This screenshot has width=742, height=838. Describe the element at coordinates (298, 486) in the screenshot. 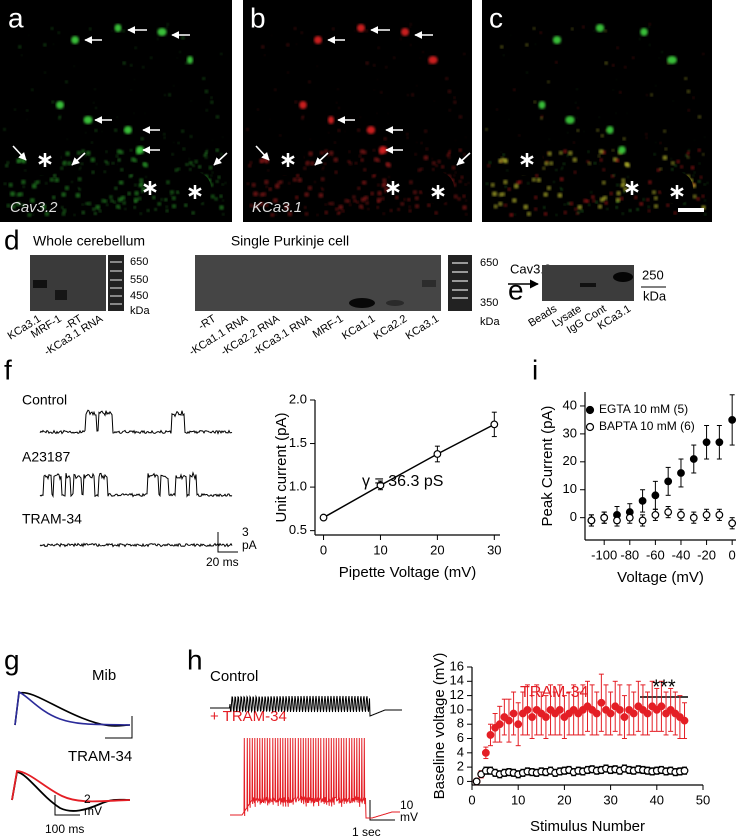

I see `y-tick-label: 1.0` at that location.